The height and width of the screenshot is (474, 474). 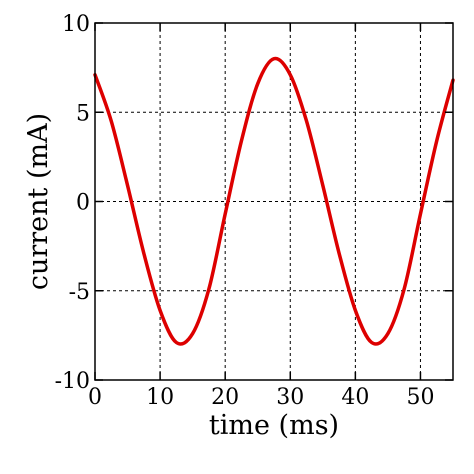 I want to click on x-tick-label: 40, so click(x=355, y=397).